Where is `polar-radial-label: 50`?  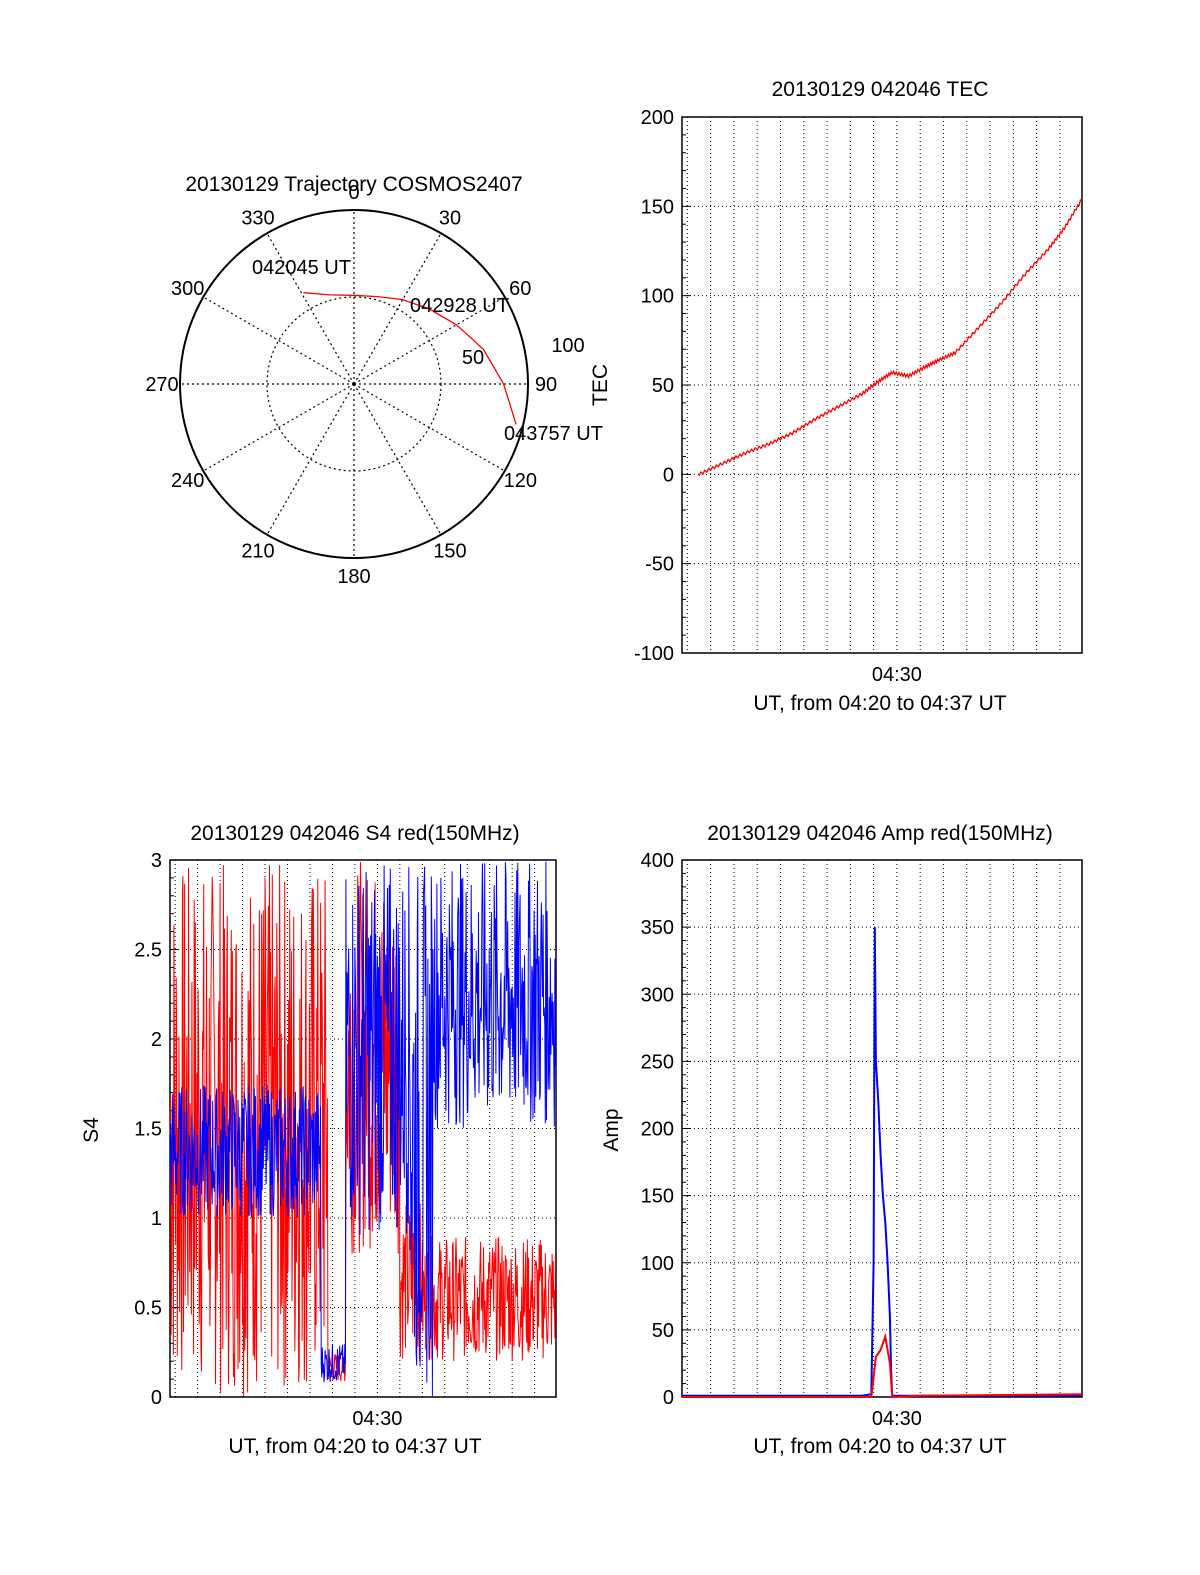 polar-radial-label: 50 is located at coordinates (473, 358).